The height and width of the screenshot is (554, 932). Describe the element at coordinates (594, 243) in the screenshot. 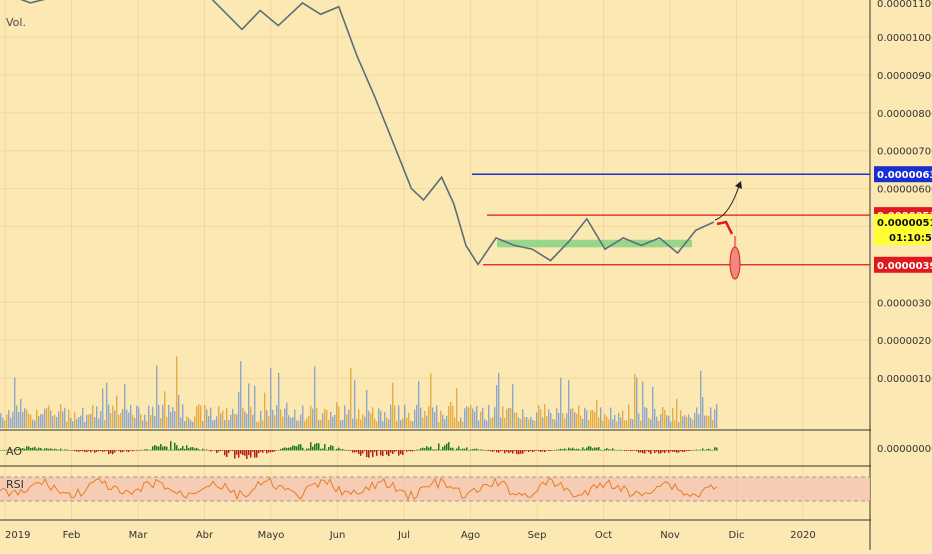

I see `support-zone-rect` at that location.